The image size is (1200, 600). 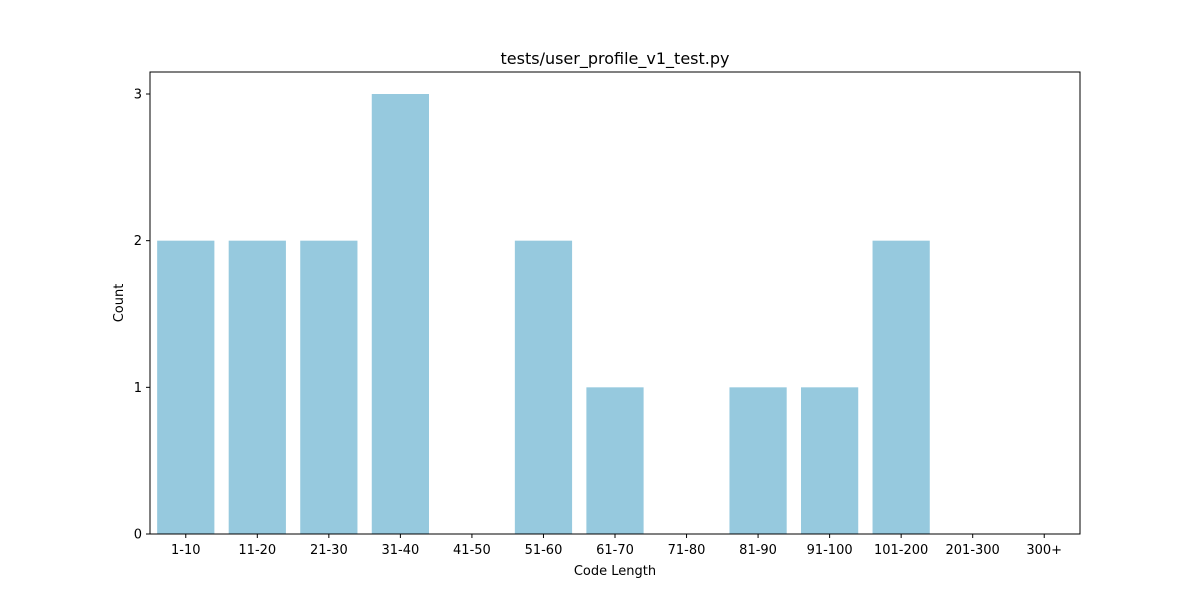 I want to click on x-tick-label: 101-200, so click(x=901, y=550).